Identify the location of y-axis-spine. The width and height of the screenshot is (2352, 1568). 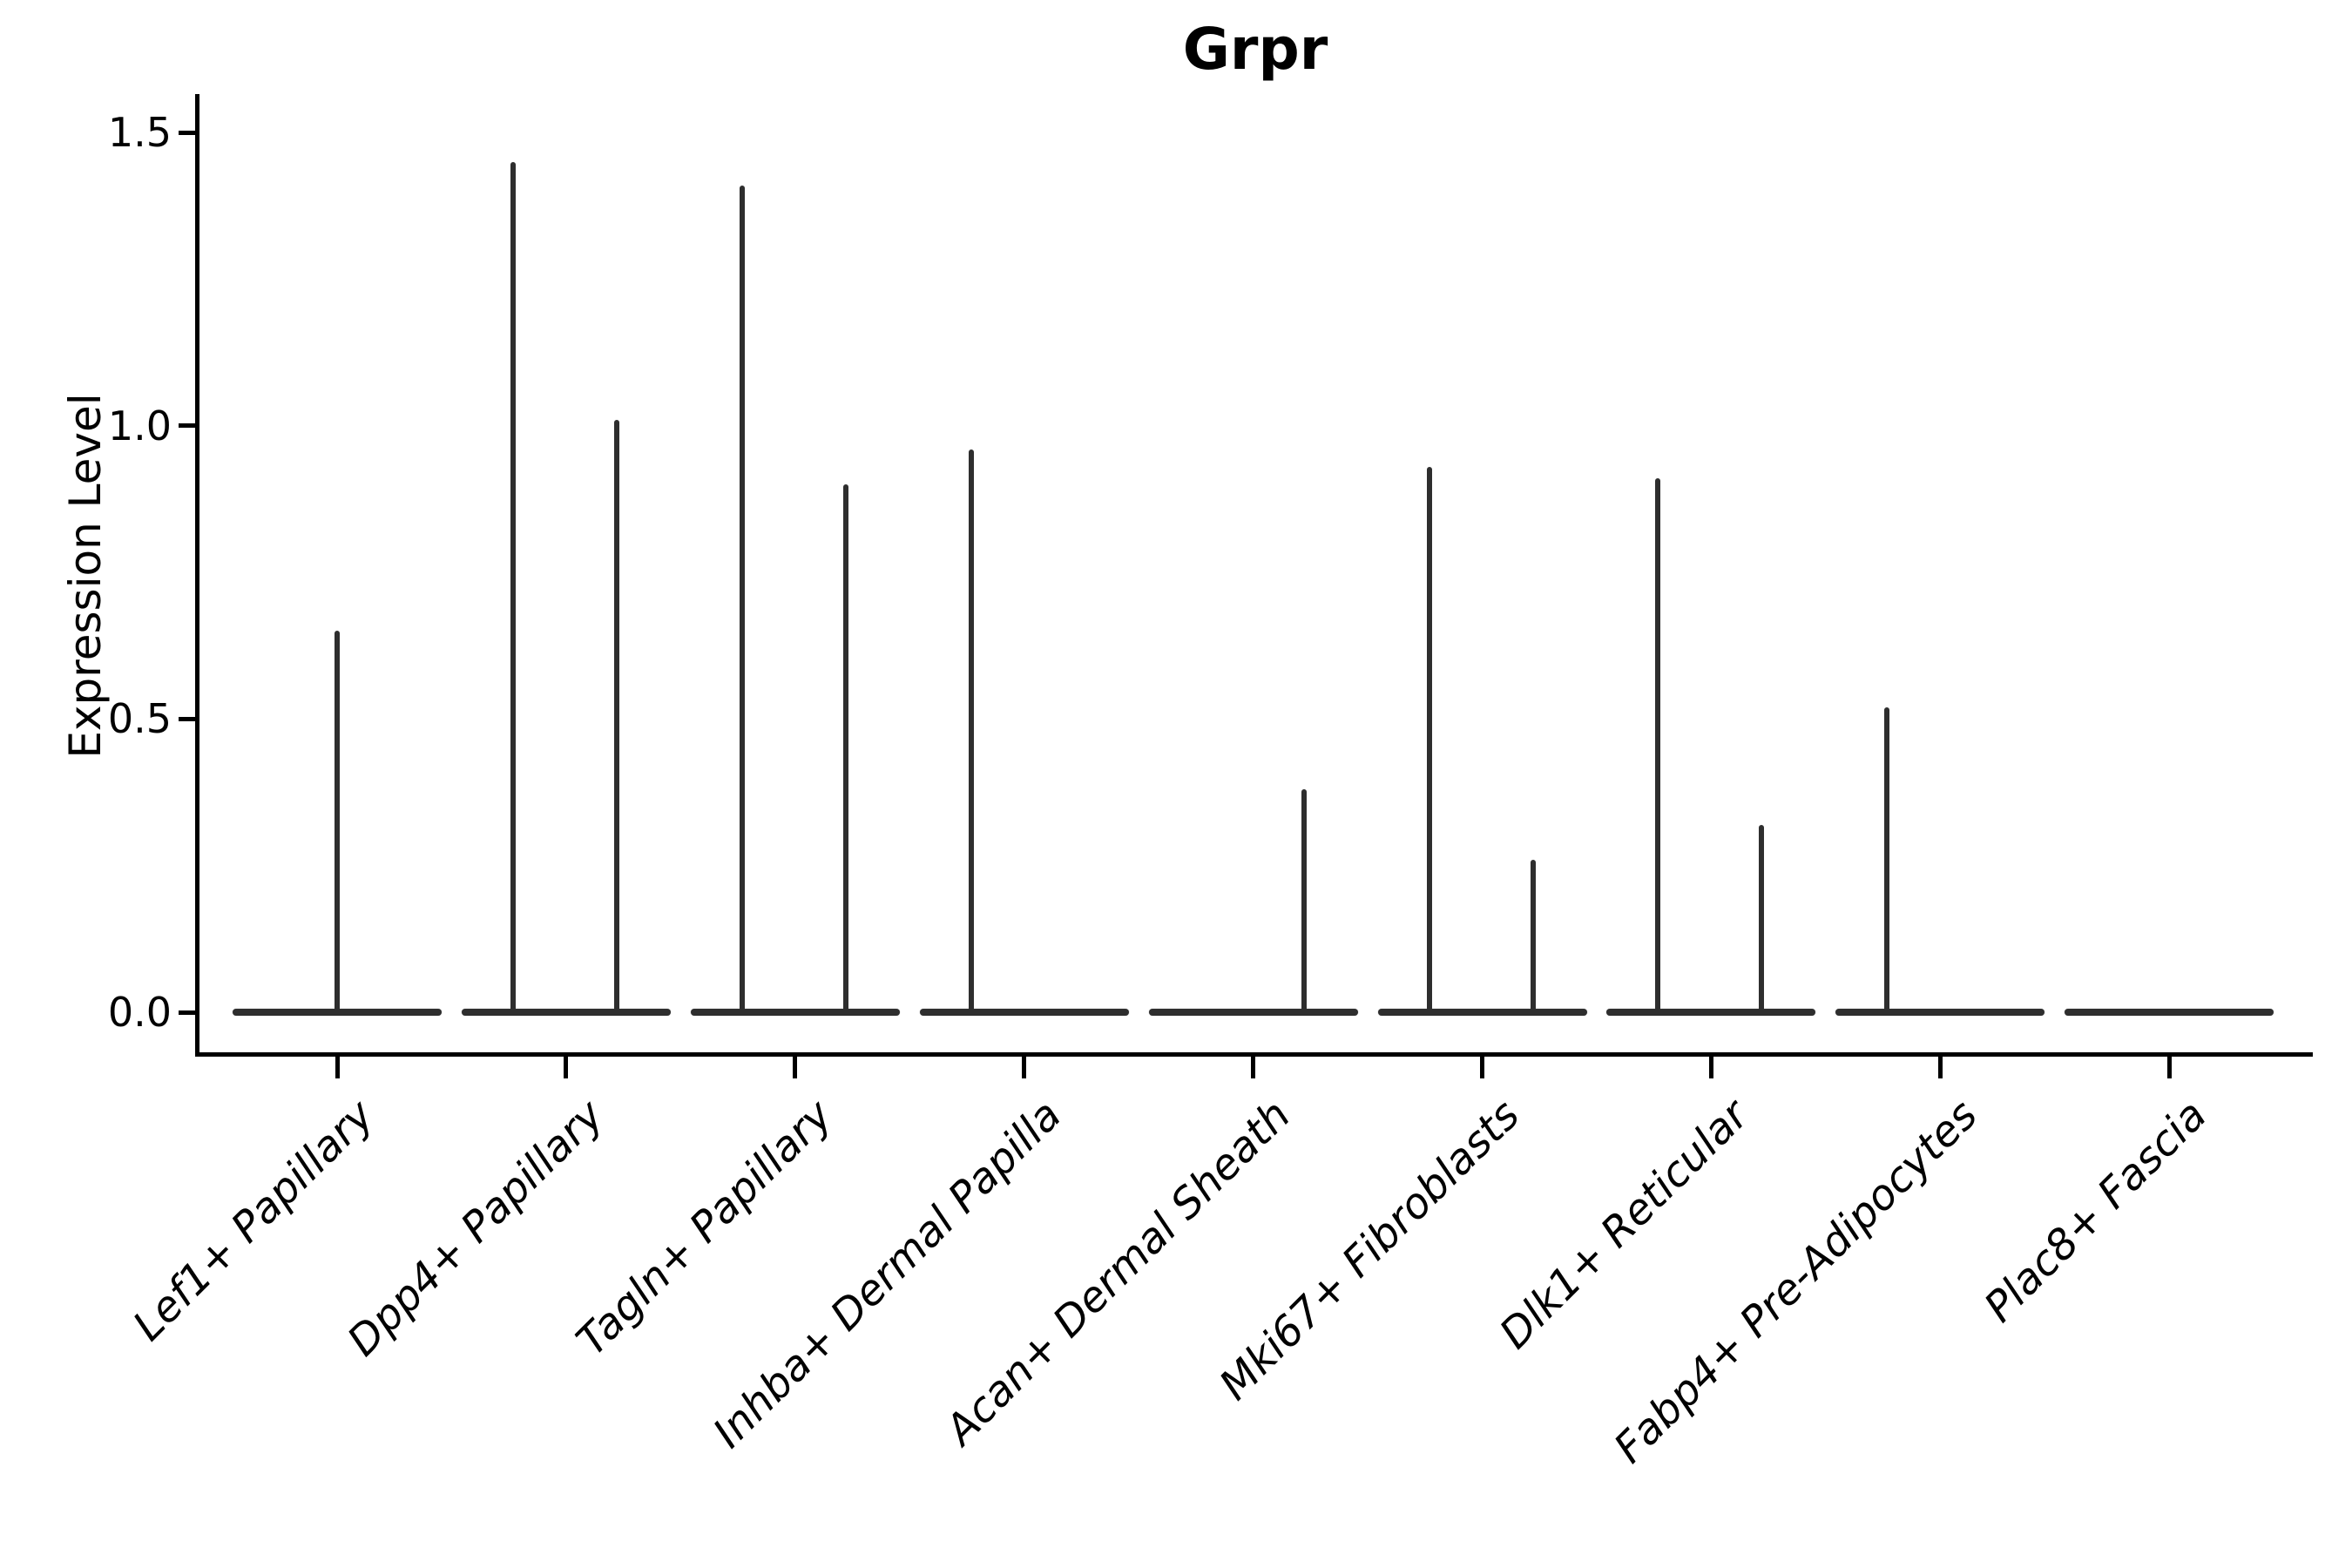
(197, 575).